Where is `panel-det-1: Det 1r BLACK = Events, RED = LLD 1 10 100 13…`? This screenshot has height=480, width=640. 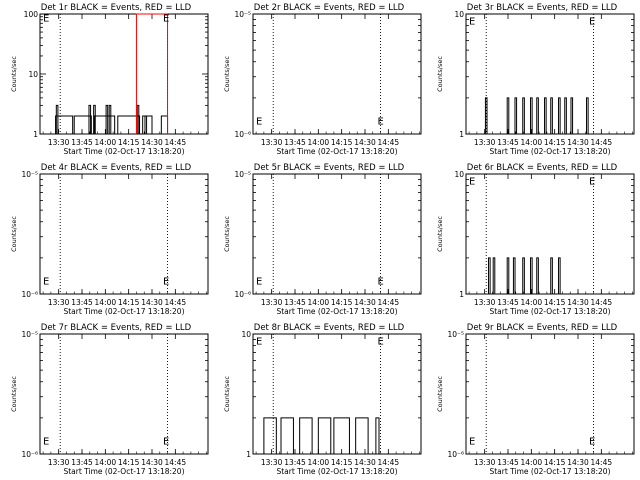
panel-det-1: Det 1r BLACK = Events, RED = LLD 1 10 100 13… is located at coordinates (109, 79).